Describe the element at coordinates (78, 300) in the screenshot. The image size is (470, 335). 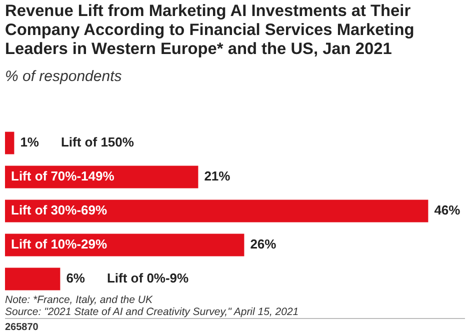
I see `annotation: Note: *France, Italy, and the UK` at that location.